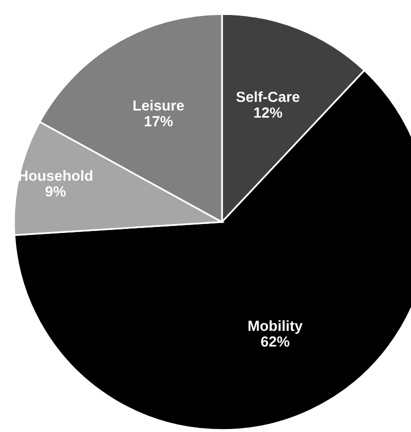 This screenshot has height=432, width=411. Describe the element at coordinates (268, 112) in the screenshot. I see `data-label: 12%` at that location.